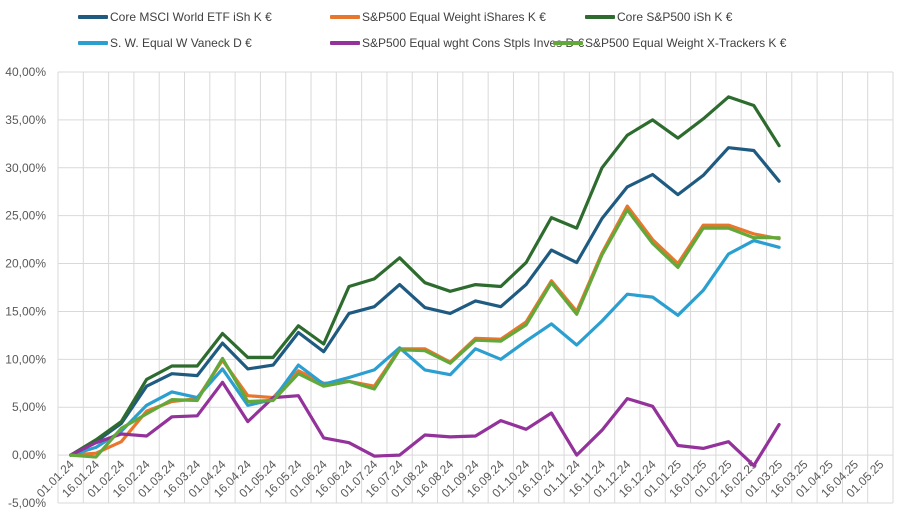 This screenshot has height=515, width=900. Describe the element at coordinates (473, 43) in the screenshot. I see `legend-label: S&P500 Equal wght Cons Stpls Inves D €` at that location.